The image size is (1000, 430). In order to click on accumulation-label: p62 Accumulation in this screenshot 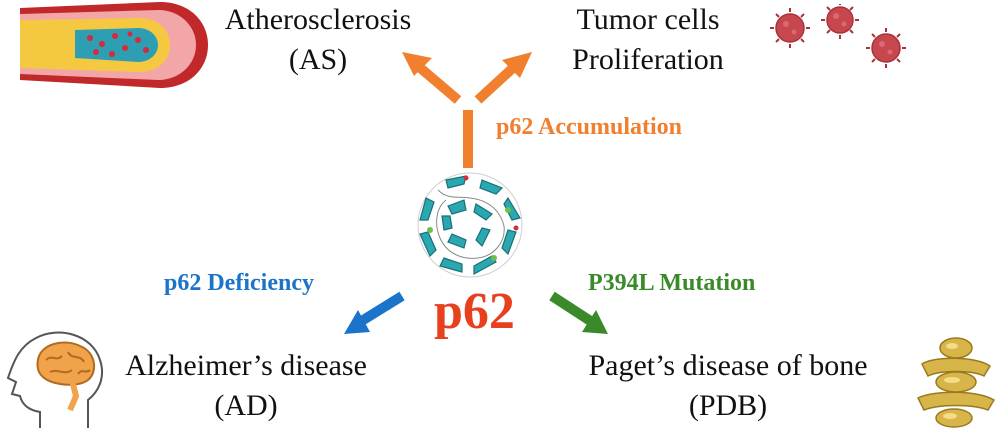, I will do `click(589, 127)`.